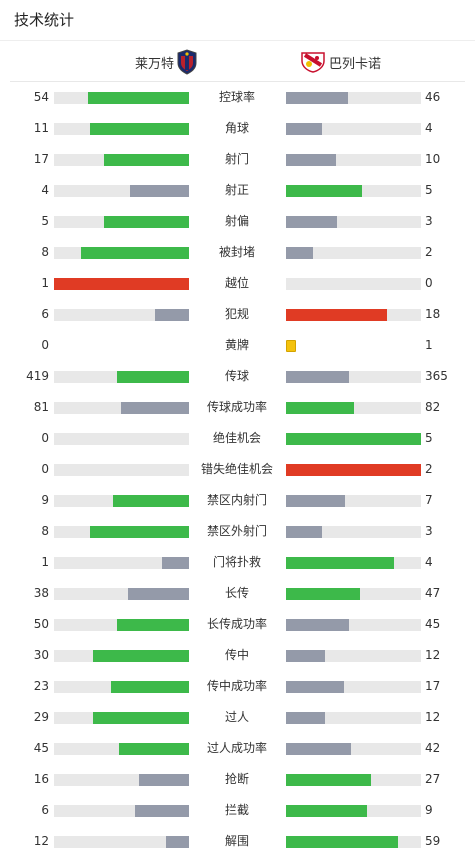 Image resolution: width=475 pixels, height=857 pixels. What do you see at coordinates (41, 655) in the screenshot?
I see `home-stat-value: 30` at bounding box center [41, 655].